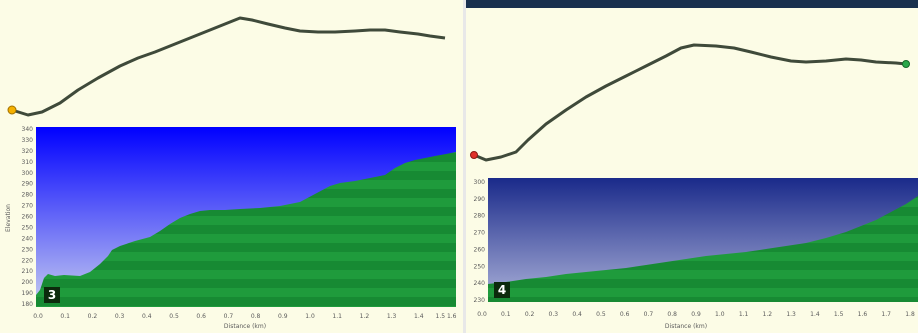  I want to click on right-y-tick: 250, so click(480, 266).